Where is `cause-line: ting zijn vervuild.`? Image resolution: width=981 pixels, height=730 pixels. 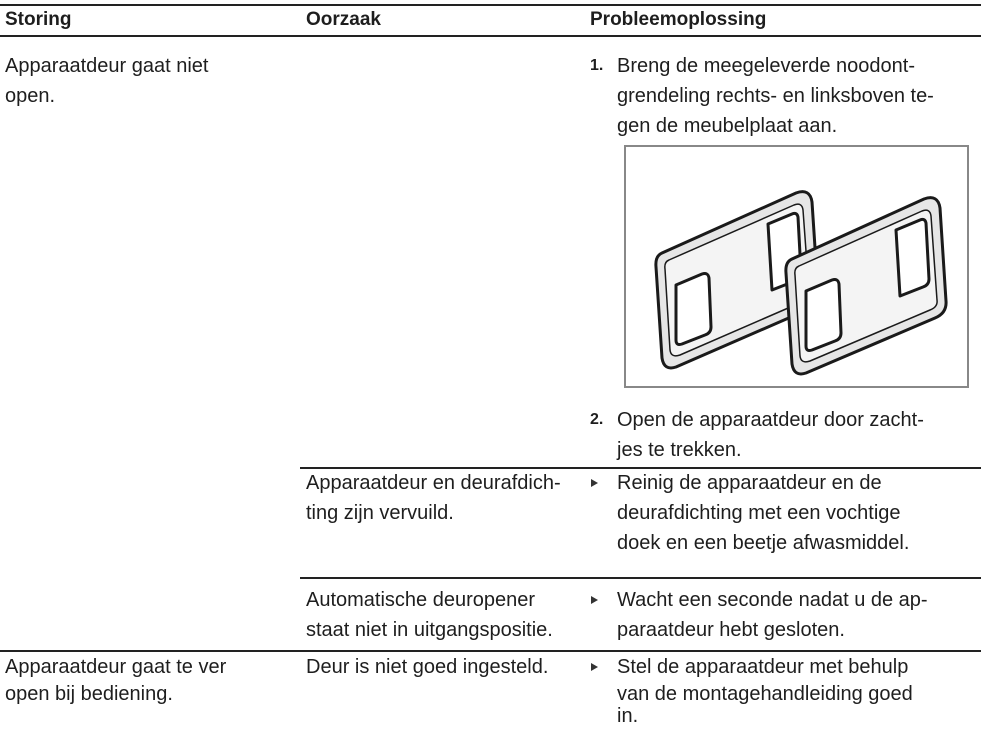 cause-line: ting zijn vervuild. is located at coordinates (380, 513).